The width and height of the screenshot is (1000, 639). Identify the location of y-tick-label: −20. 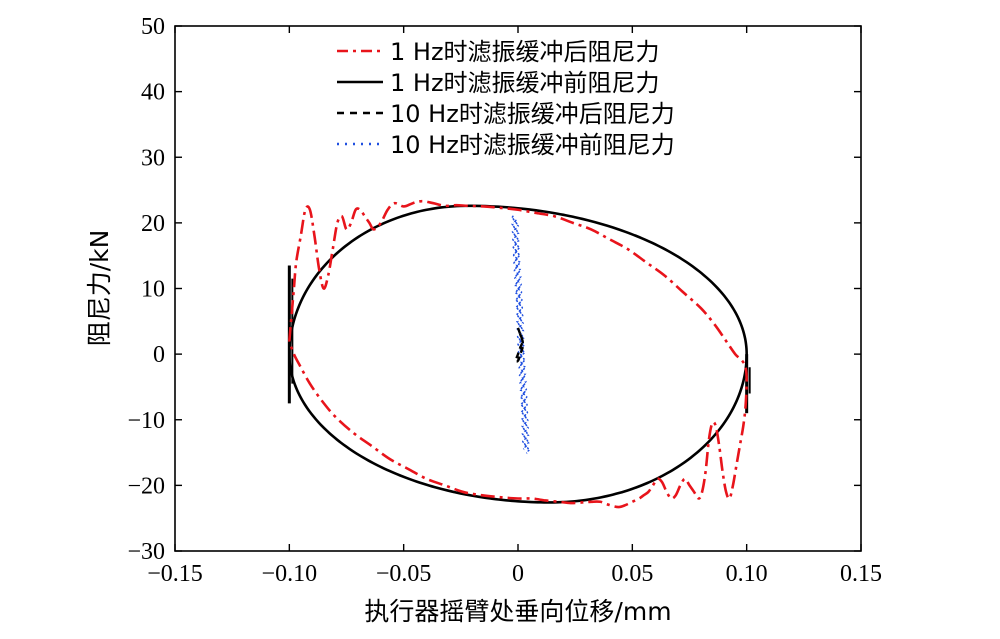
(146, 486).